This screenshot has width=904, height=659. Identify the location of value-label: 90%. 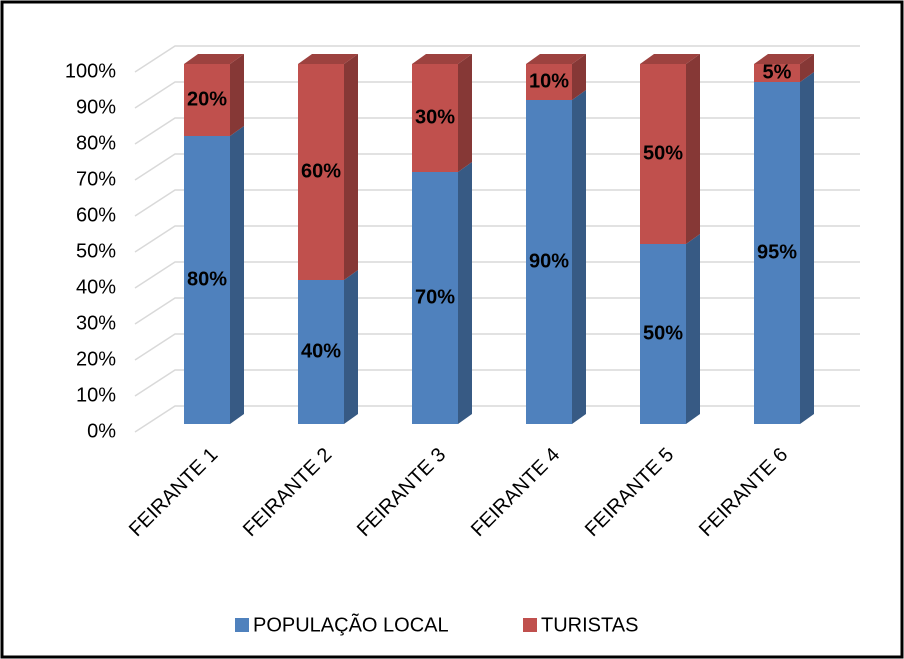
(549, 261).